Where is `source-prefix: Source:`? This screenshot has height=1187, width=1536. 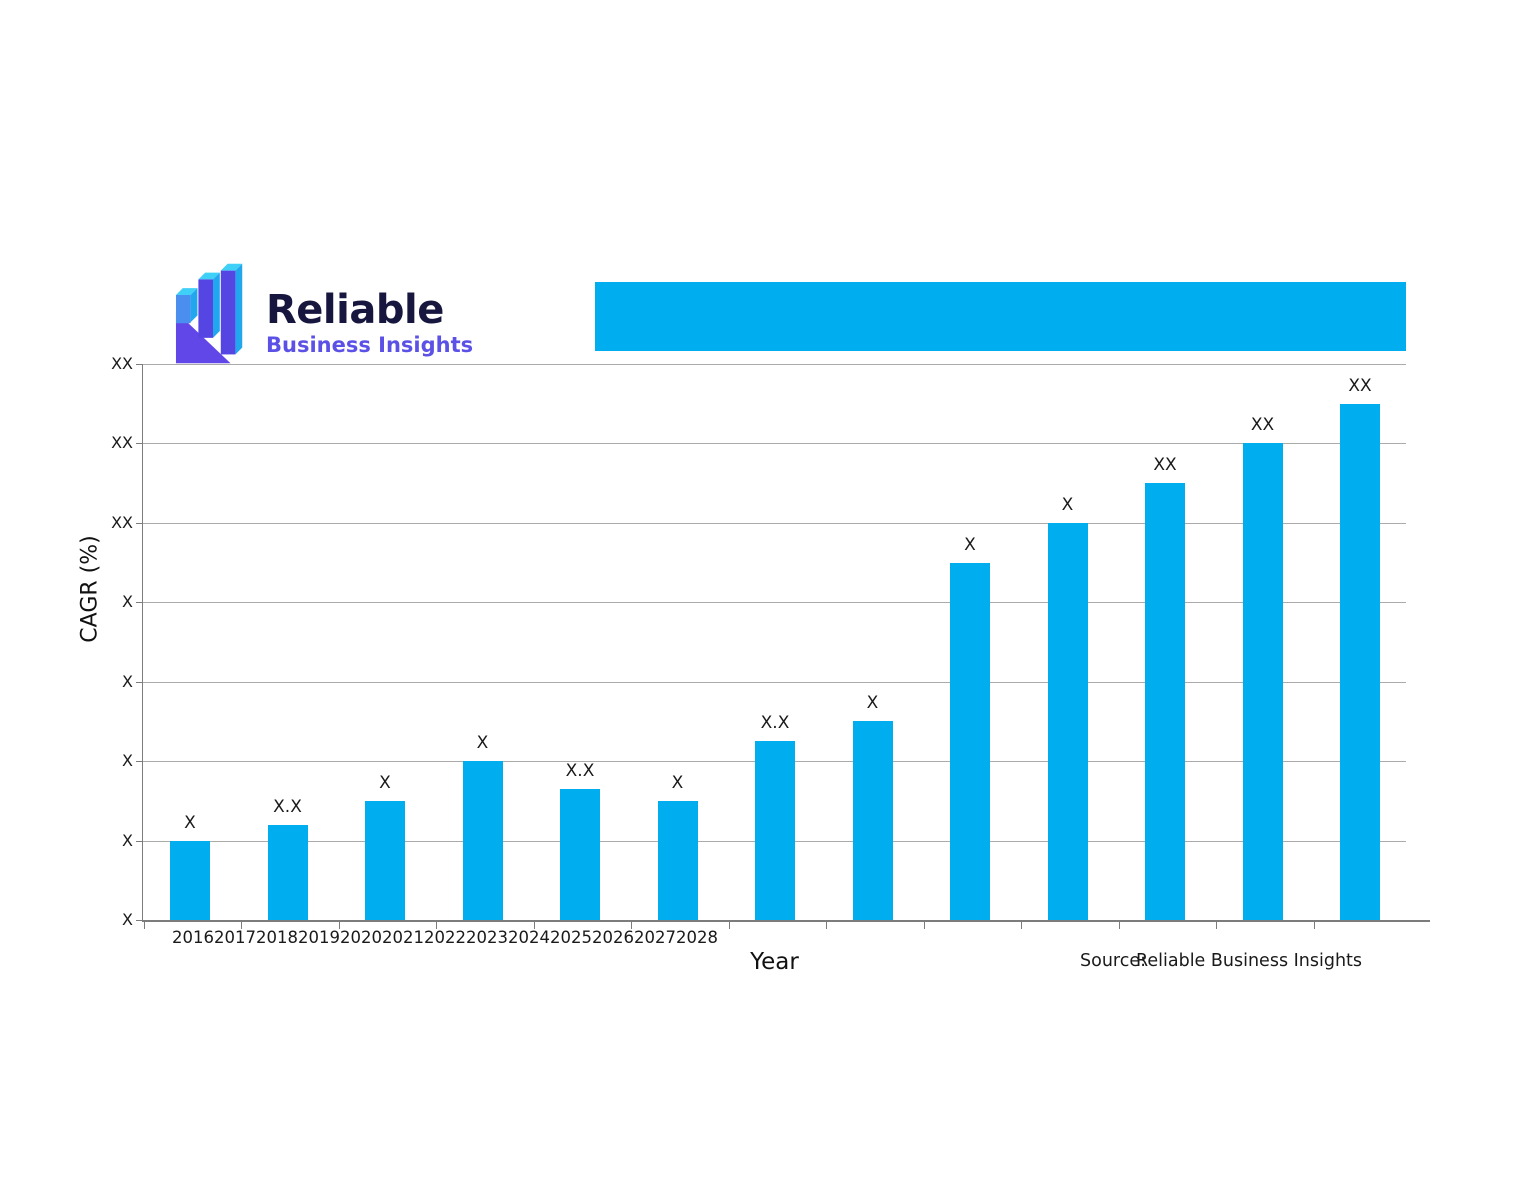 source-prefix: Source: is located at coordinates (1113, 961).